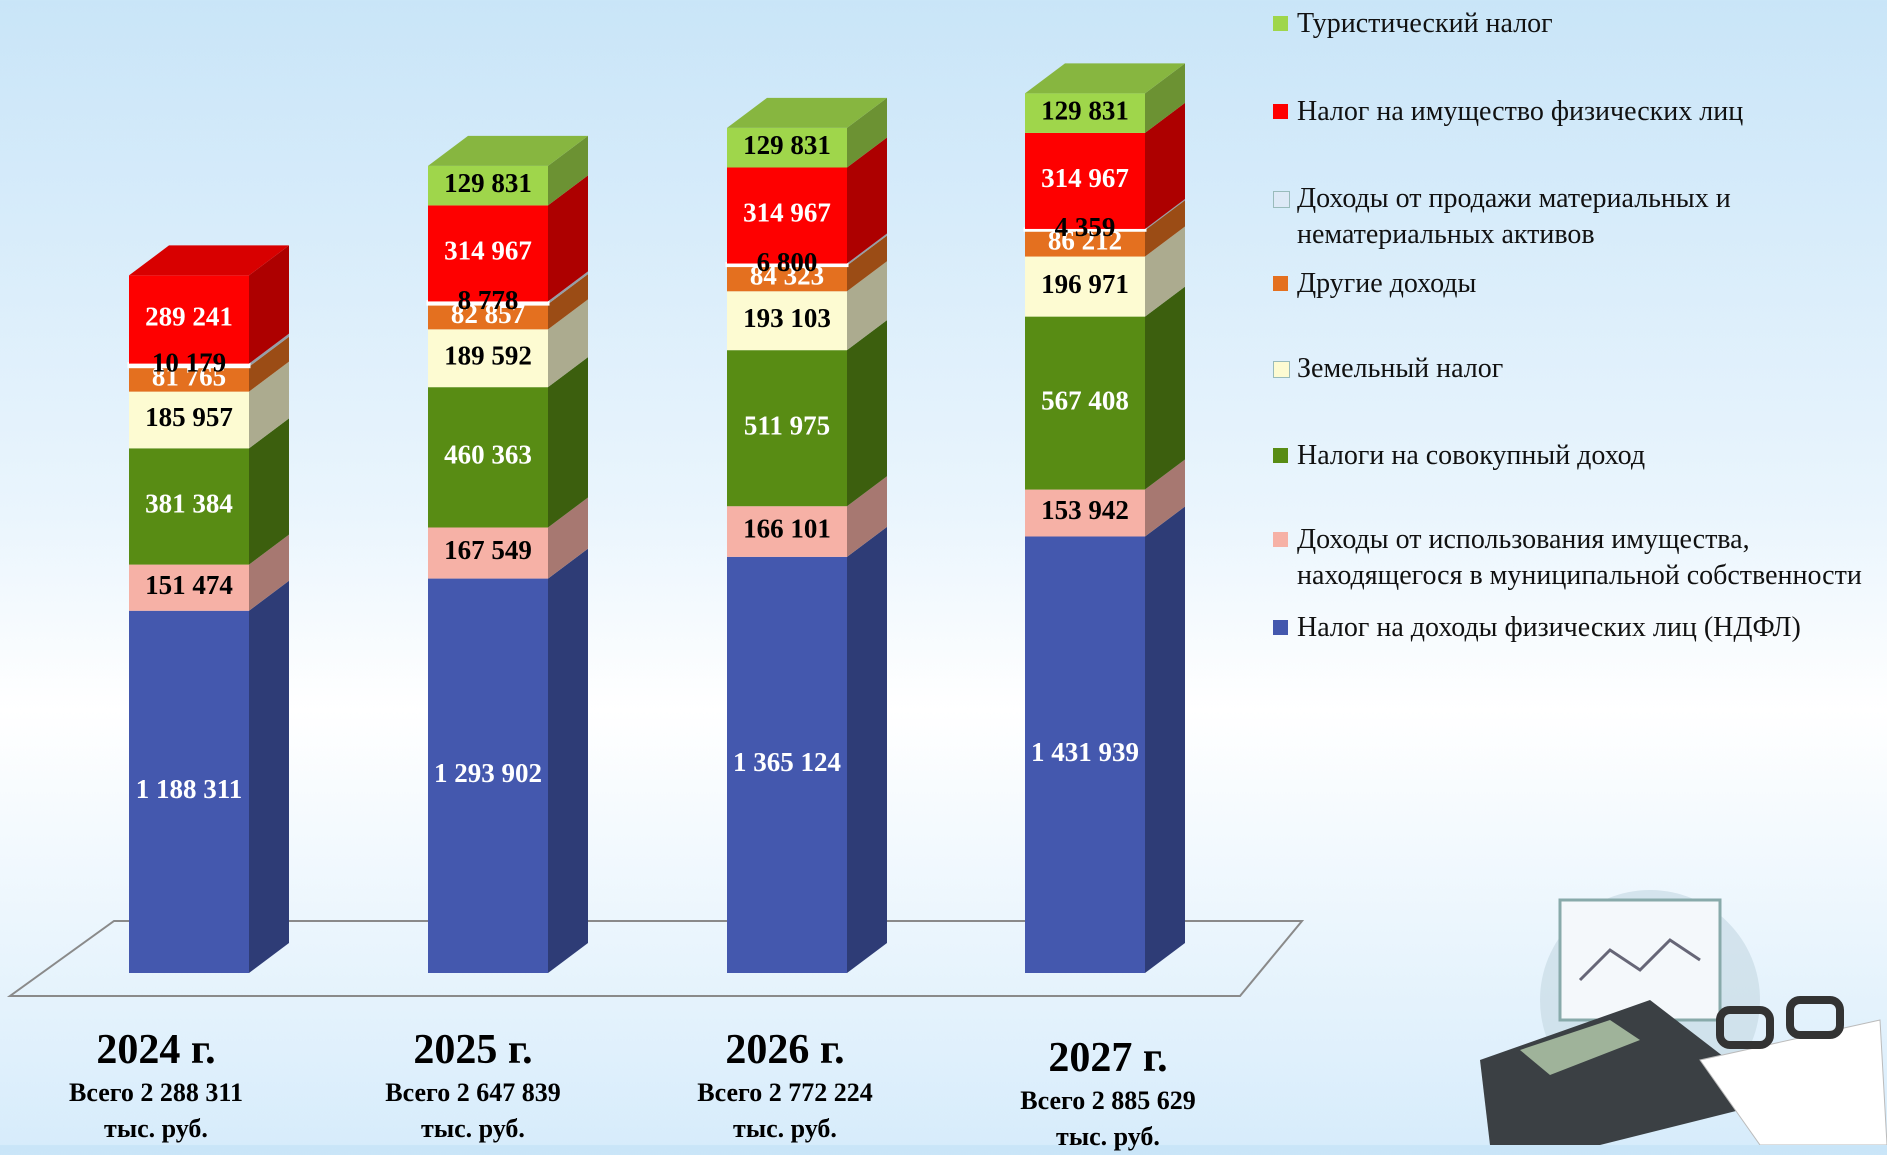 The height and width of the screenshot is (1155, 1887). Describe the element at coordinates (1387, 283) in the screenshot. I see `legend-label: Другие доходы` at that location.